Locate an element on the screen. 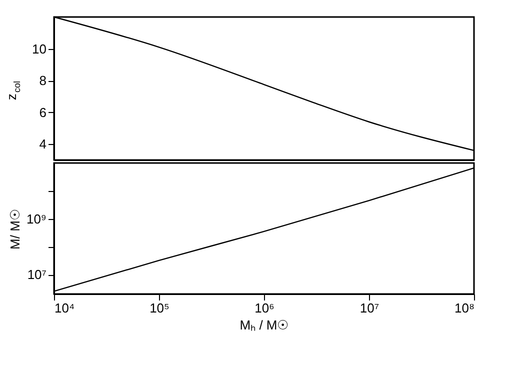  y-tick-label: 10 is located at coordinates (39, 48).